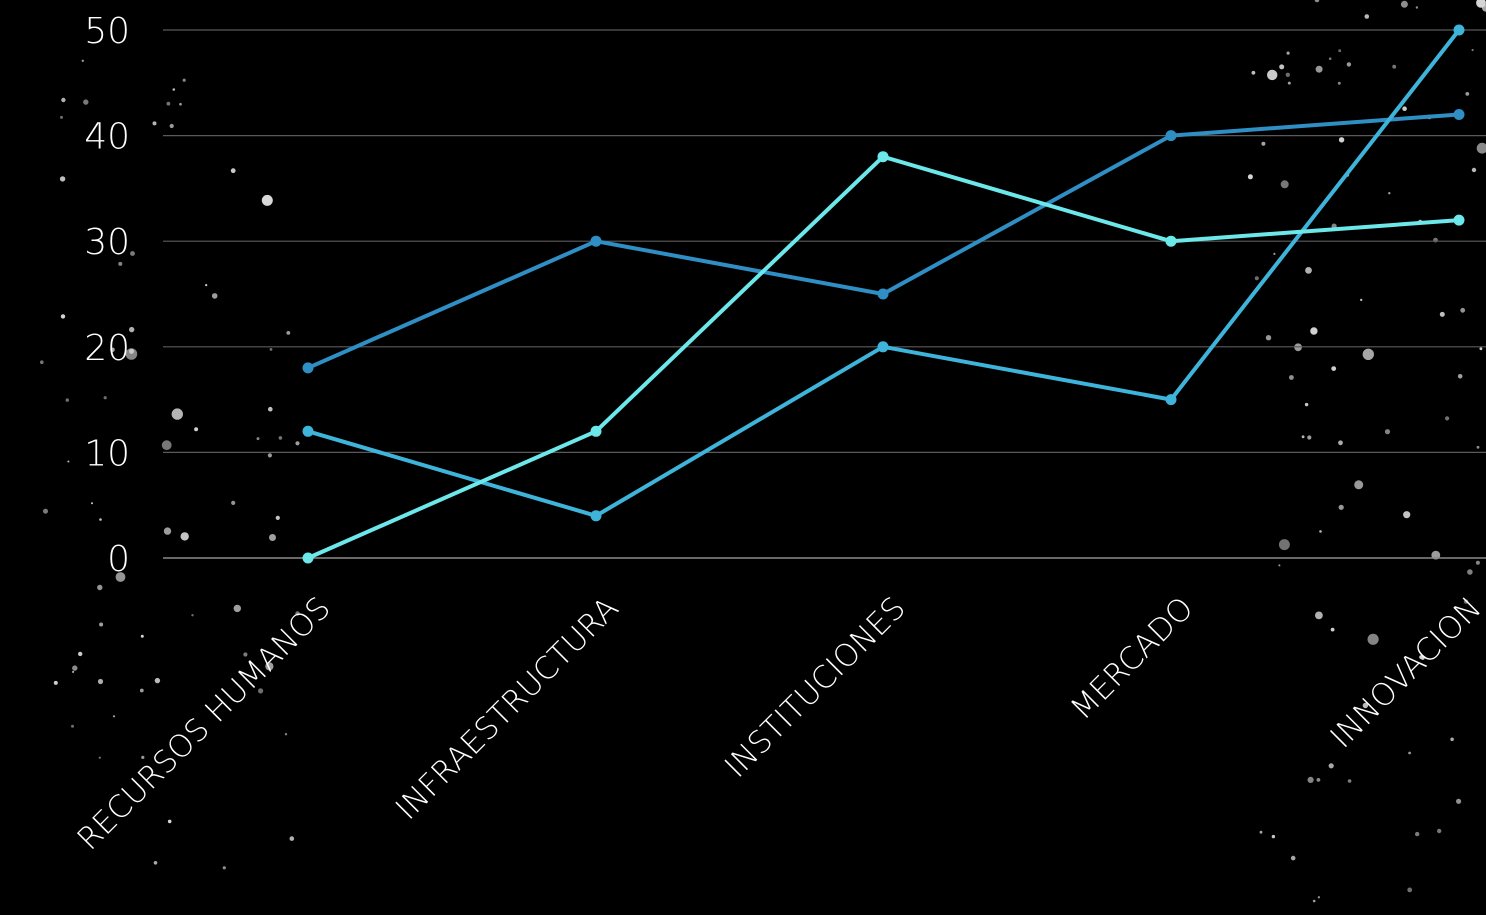 This screenshot has width=1486, height=915. Describe the element at coordinates (203, 723) in the screenshot. I see `x-tick-label: RECURSOS HUMANOS` at that location.